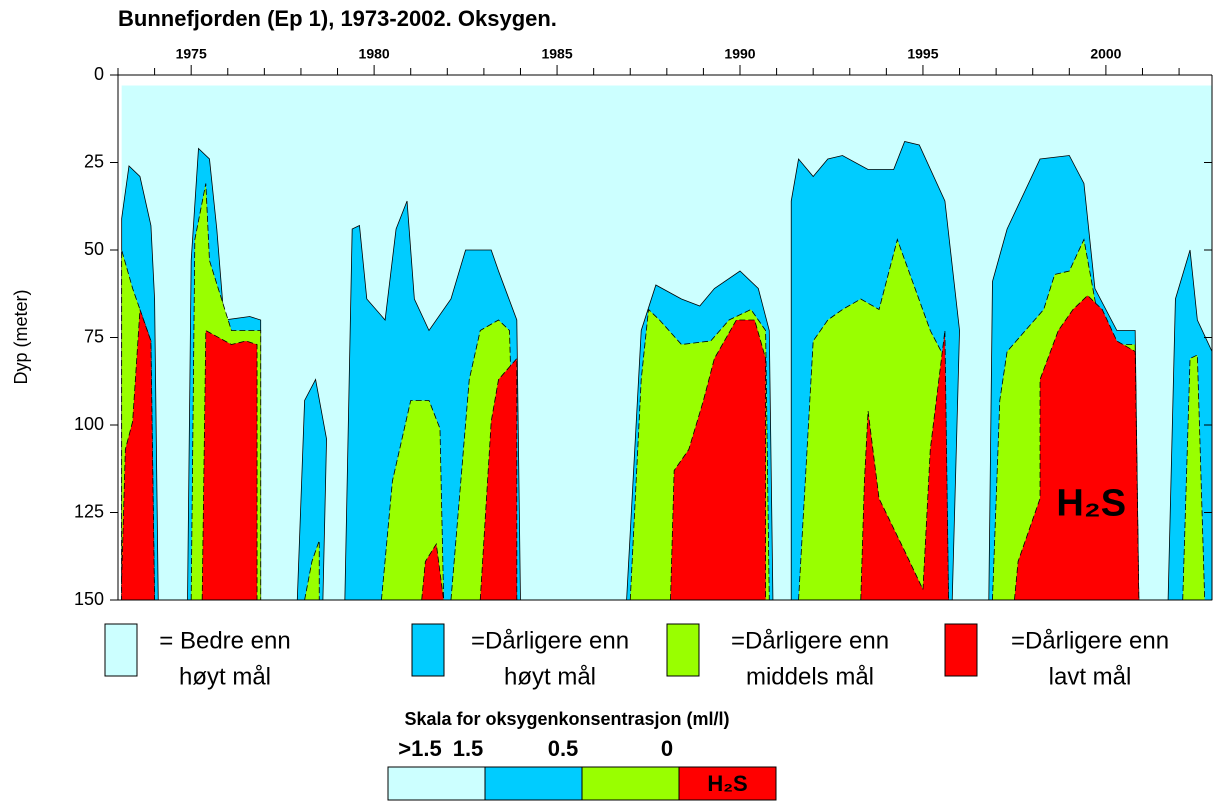 The width and height of the screenshot is (1214, 802). What do you see at coordinates (1090, 676) in the screenshot?
I see `legend-label: lavt mål` at bounding box center [1090, 676].